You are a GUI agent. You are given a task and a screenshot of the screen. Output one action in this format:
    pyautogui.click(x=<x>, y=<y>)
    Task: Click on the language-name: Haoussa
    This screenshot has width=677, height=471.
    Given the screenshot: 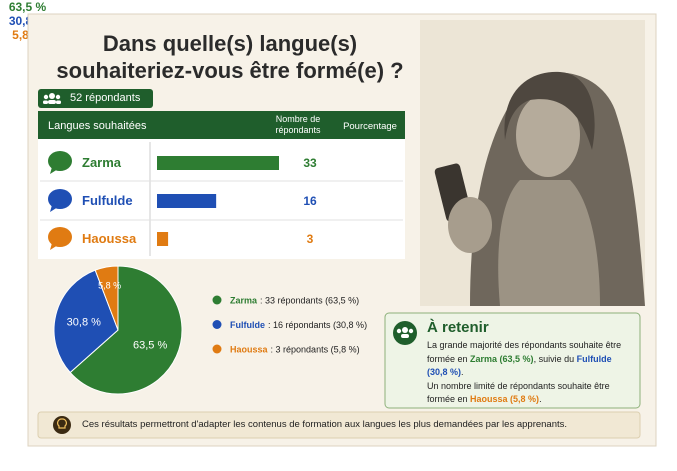 What is the action you would take?
    pyautogui.click(x=109, y=238)
    